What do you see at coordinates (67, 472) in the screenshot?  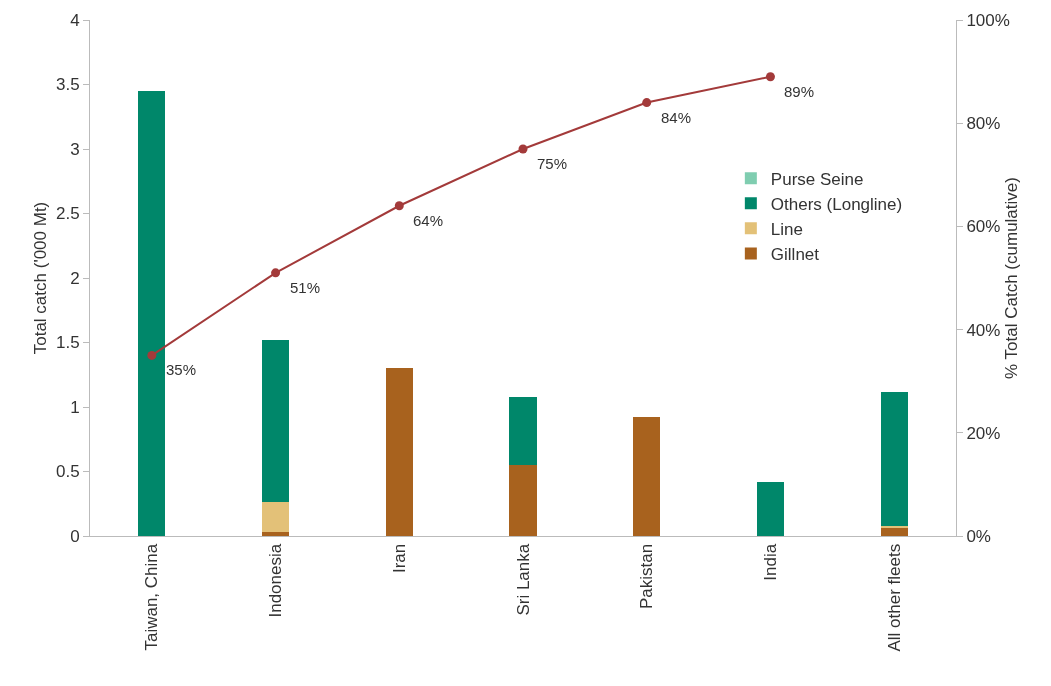 I see `y-tick-label: 0.5` at bounding box center [67, 472].